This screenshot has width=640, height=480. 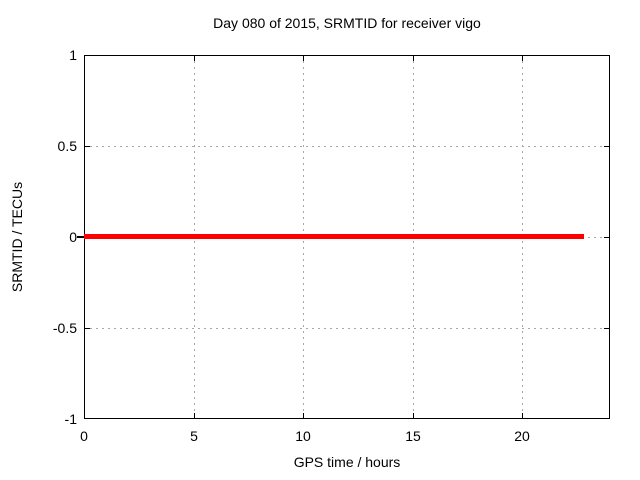 What do you see at coordinates (64, 328) in the screenshot?
I see `y-tick-label: -0.5` at bounding box center [64, 328].